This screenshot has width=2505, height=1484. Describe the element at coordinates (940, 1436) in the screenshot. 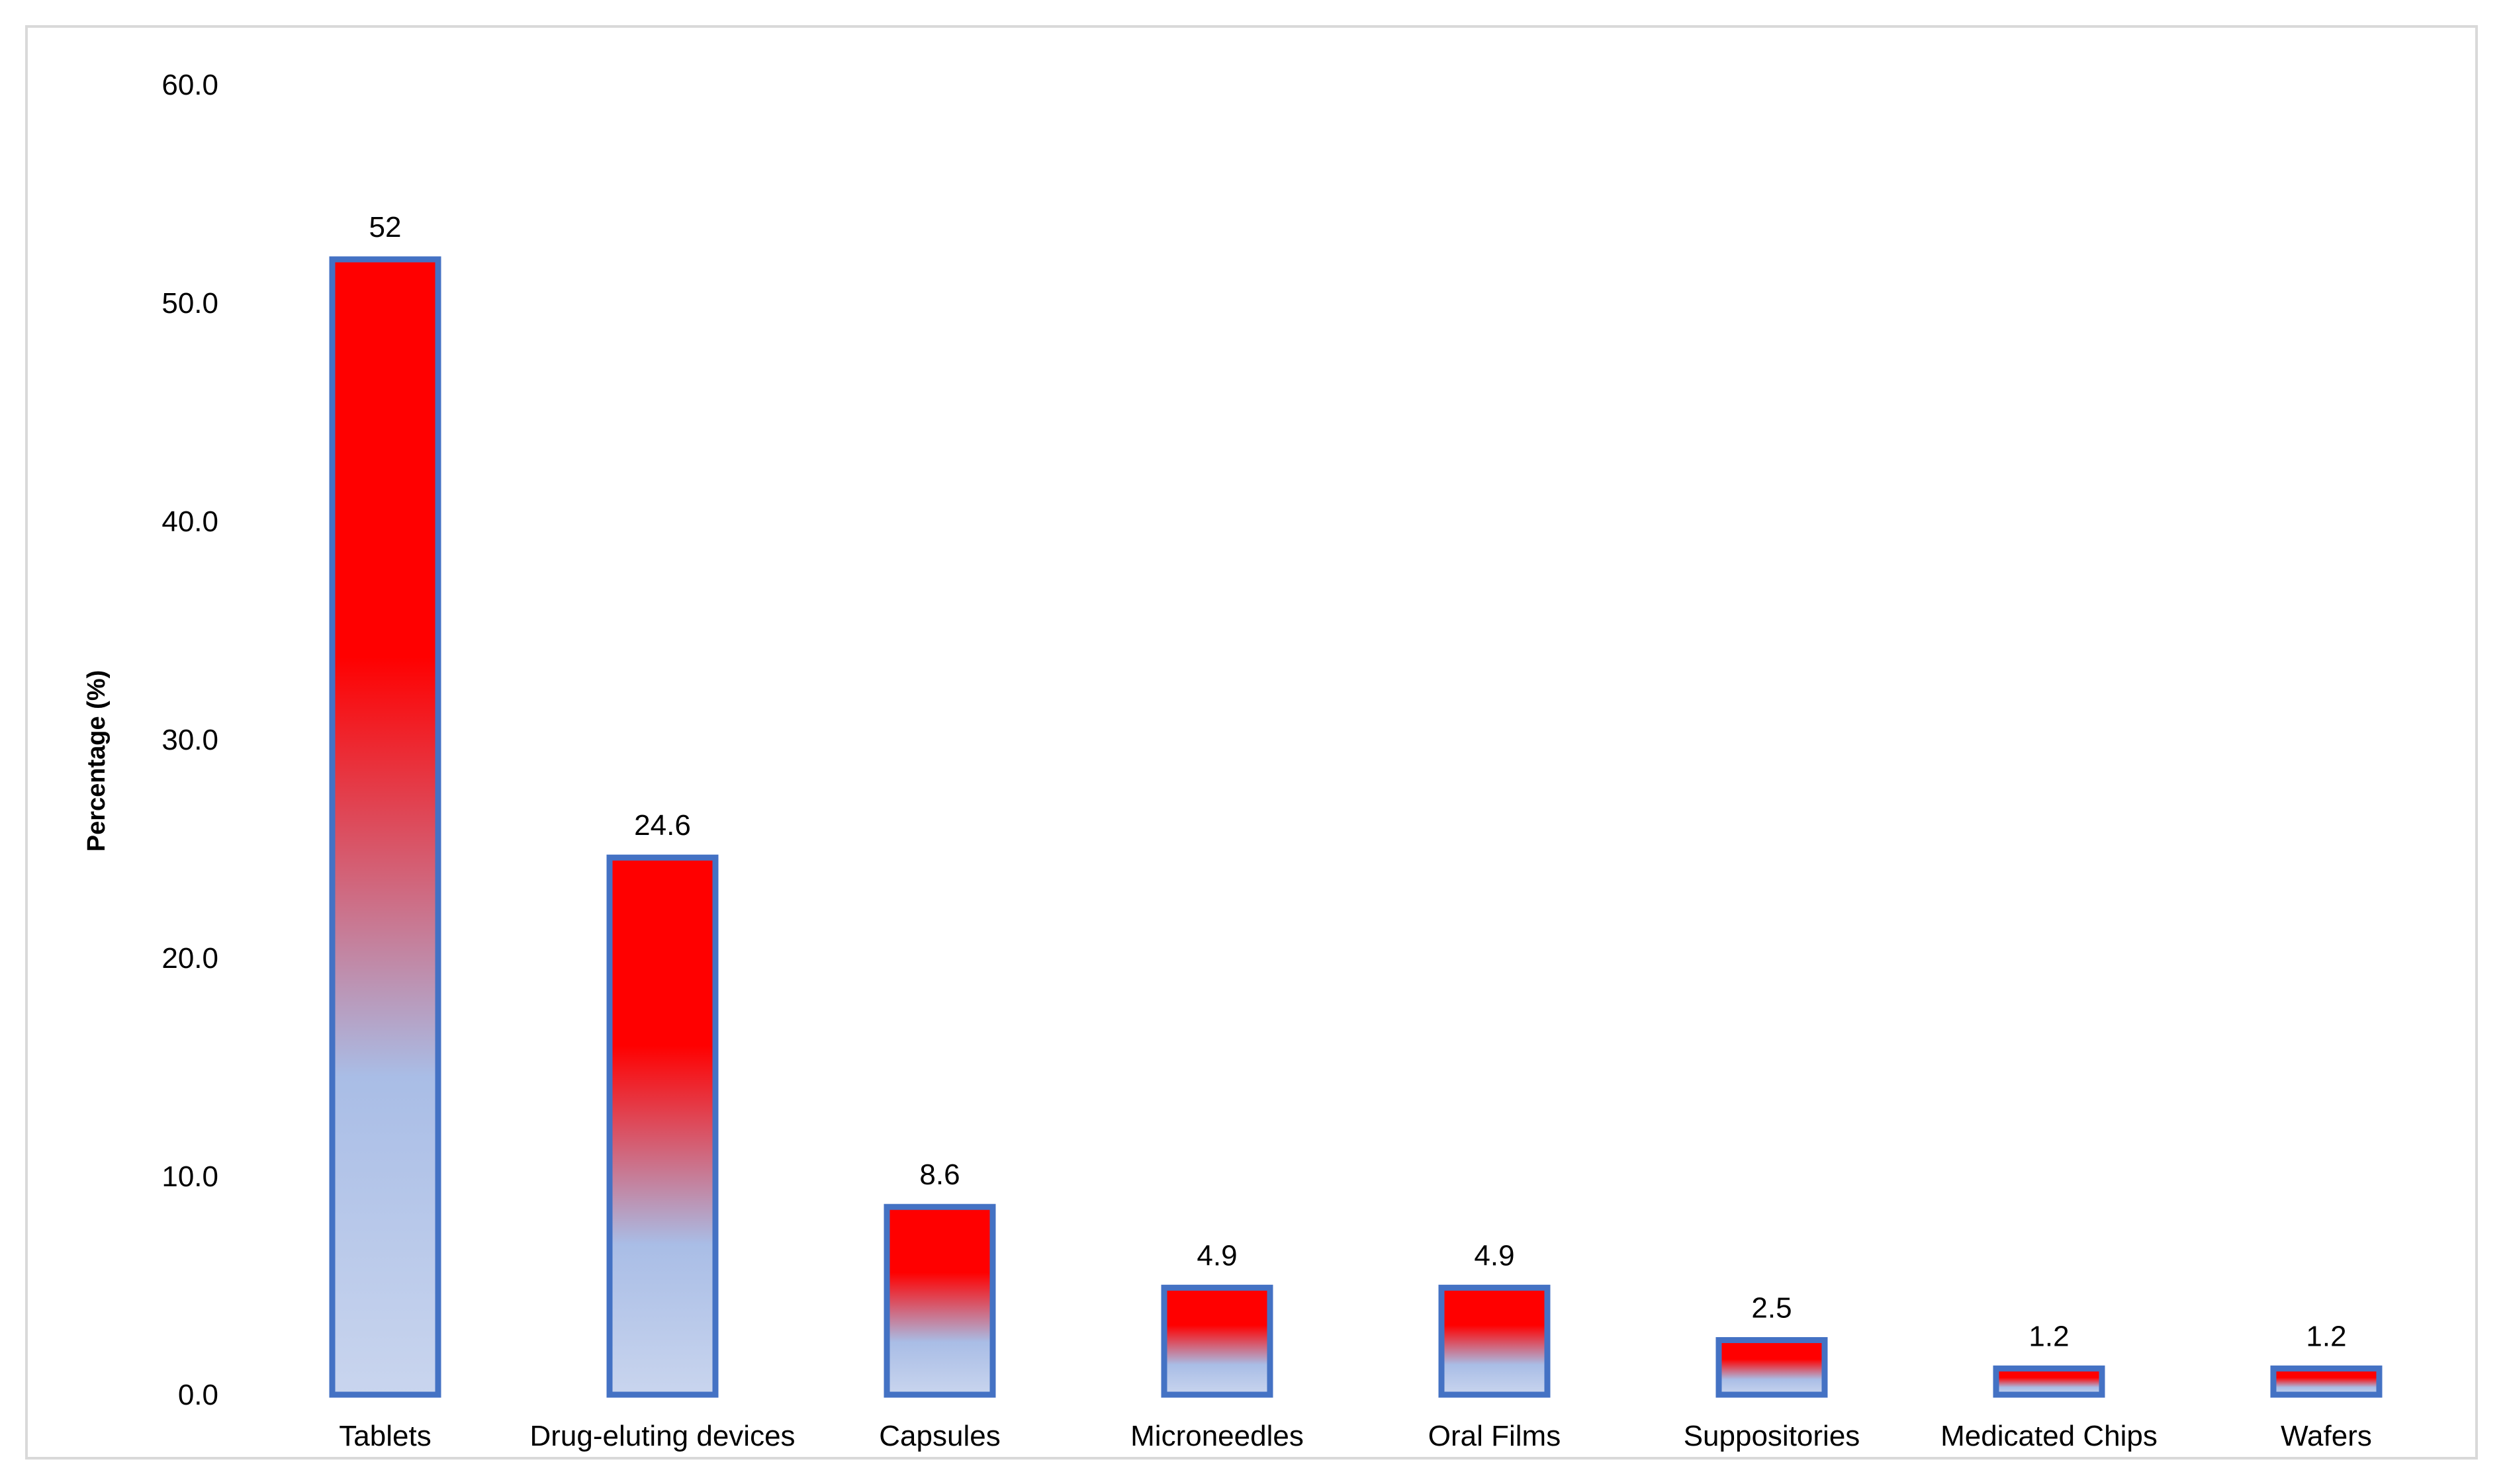

I see `x-category-label: Capsules` at that location.